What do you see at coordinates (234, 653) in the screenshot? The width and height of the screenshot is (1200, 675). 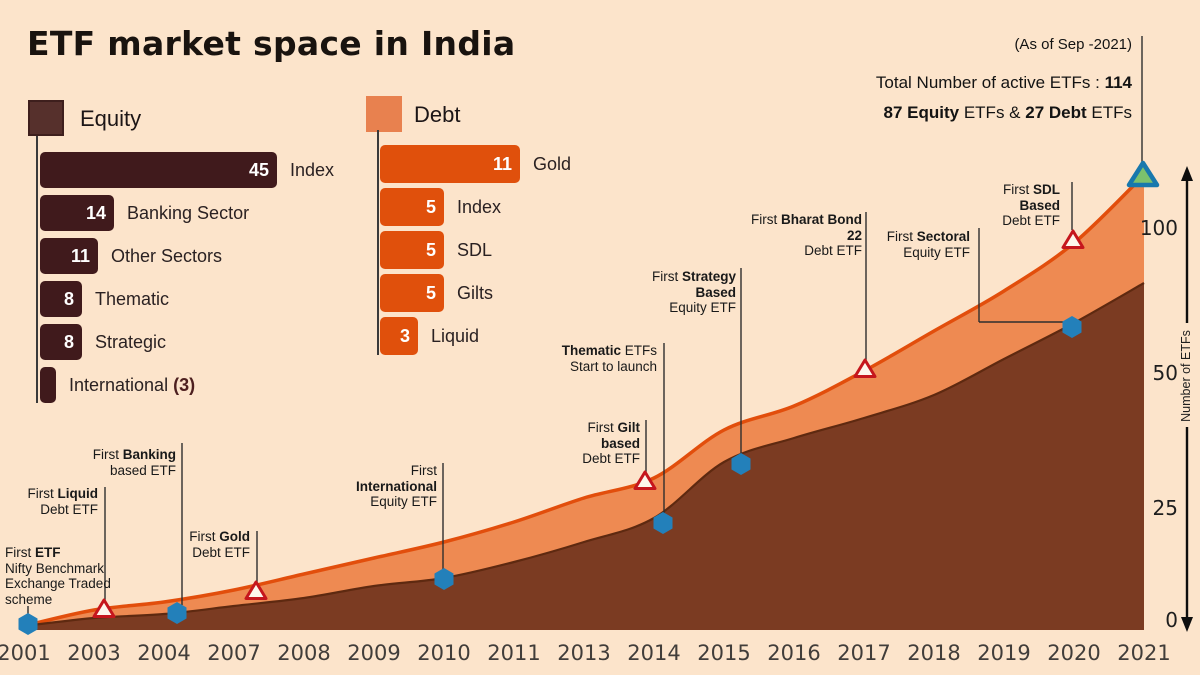 I see `x-tick-label-2007: 2007` at bounding box center [234, 653].